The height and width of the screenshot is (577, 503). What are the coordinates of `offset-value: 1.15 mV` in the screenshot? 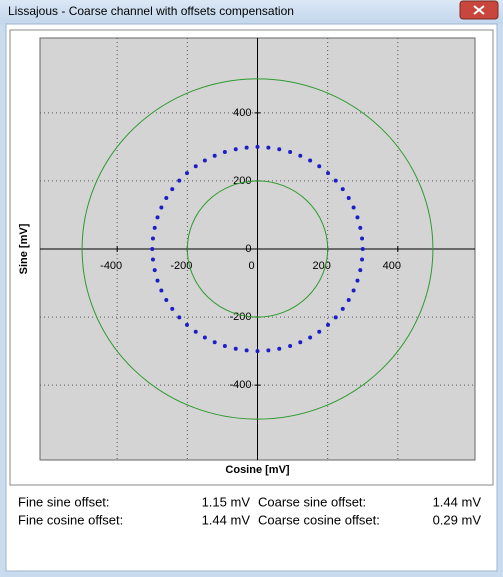 It's located at (226, 501).